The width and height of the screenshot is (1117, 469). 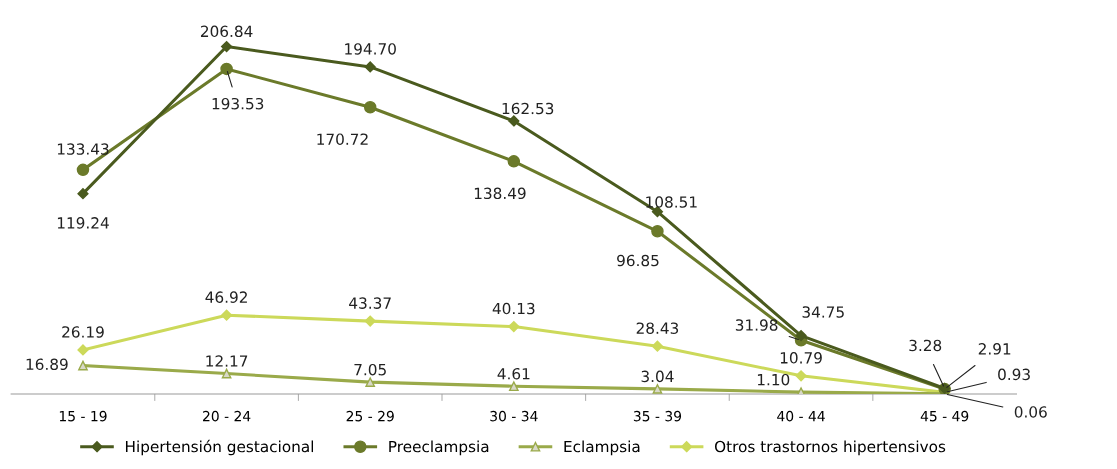 What do you see at coordinates (83, 332) in the screenshot?
I see `data-label: 26.19` at bounding box center [83, 332].